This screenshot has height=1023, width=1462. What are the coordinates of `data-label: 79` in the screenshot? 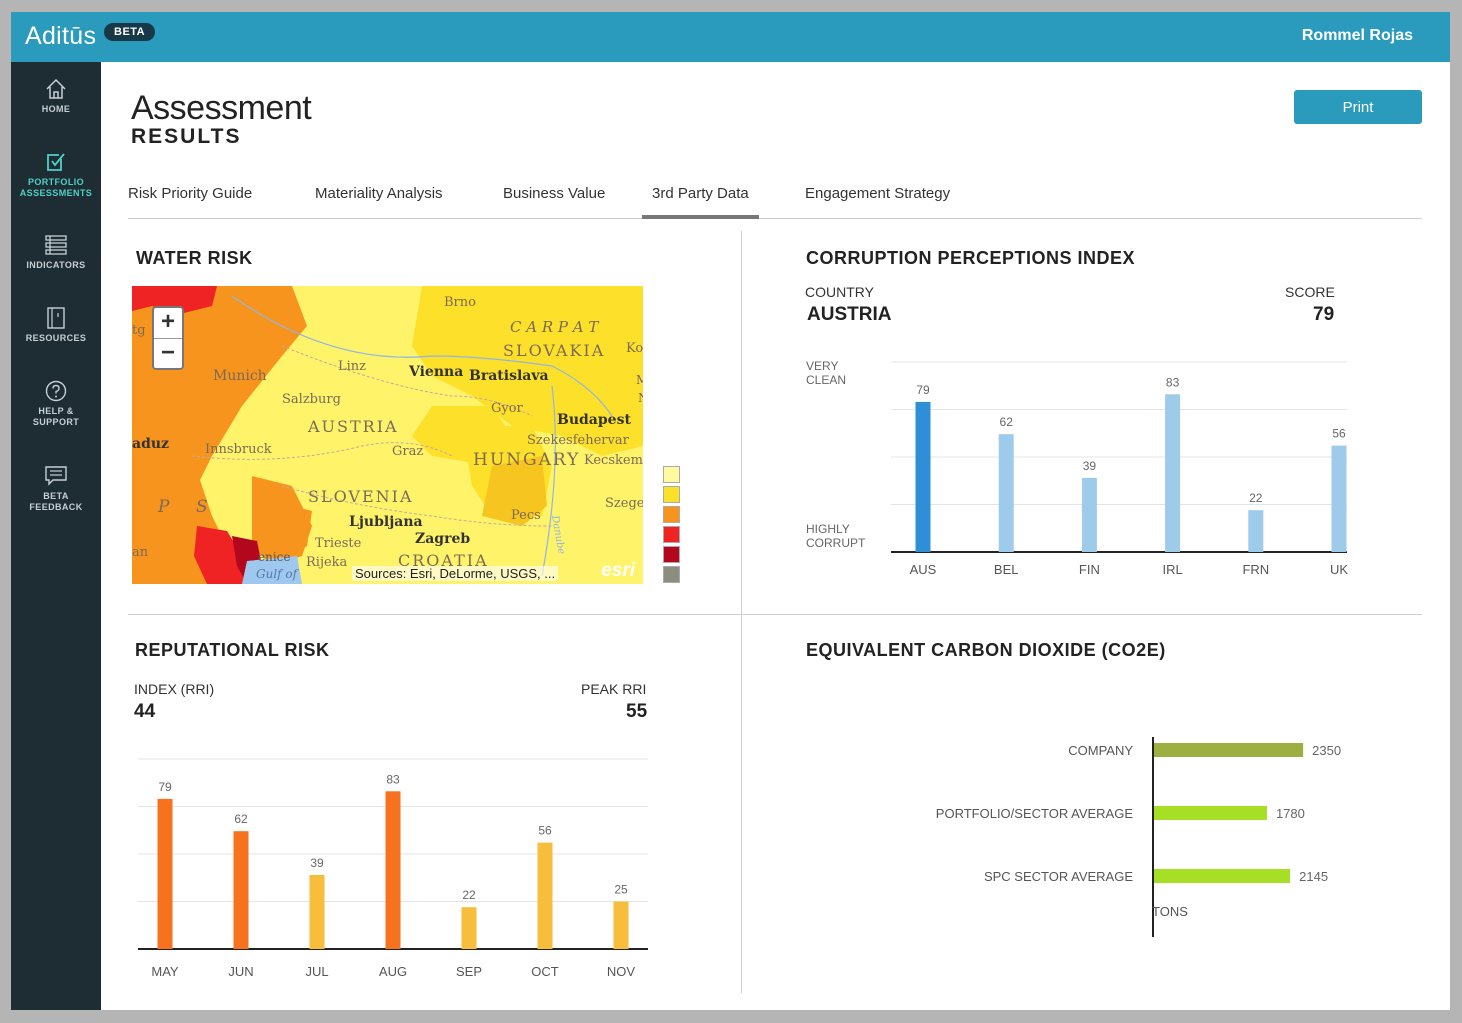 It's located at (923, 390).